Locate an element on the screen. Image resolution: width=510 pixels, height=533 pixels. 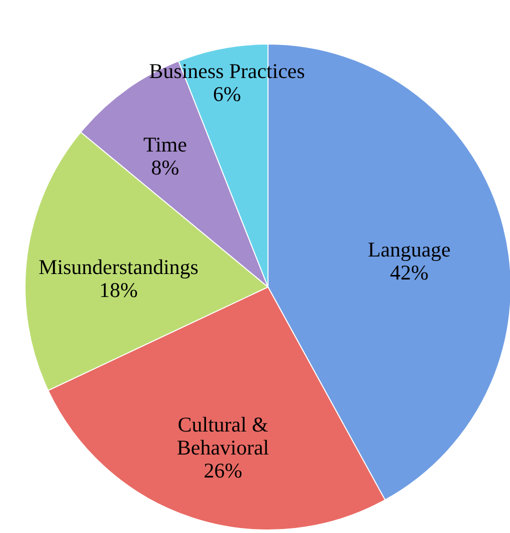
data-label: 26% is located at coordinates (223, 470).